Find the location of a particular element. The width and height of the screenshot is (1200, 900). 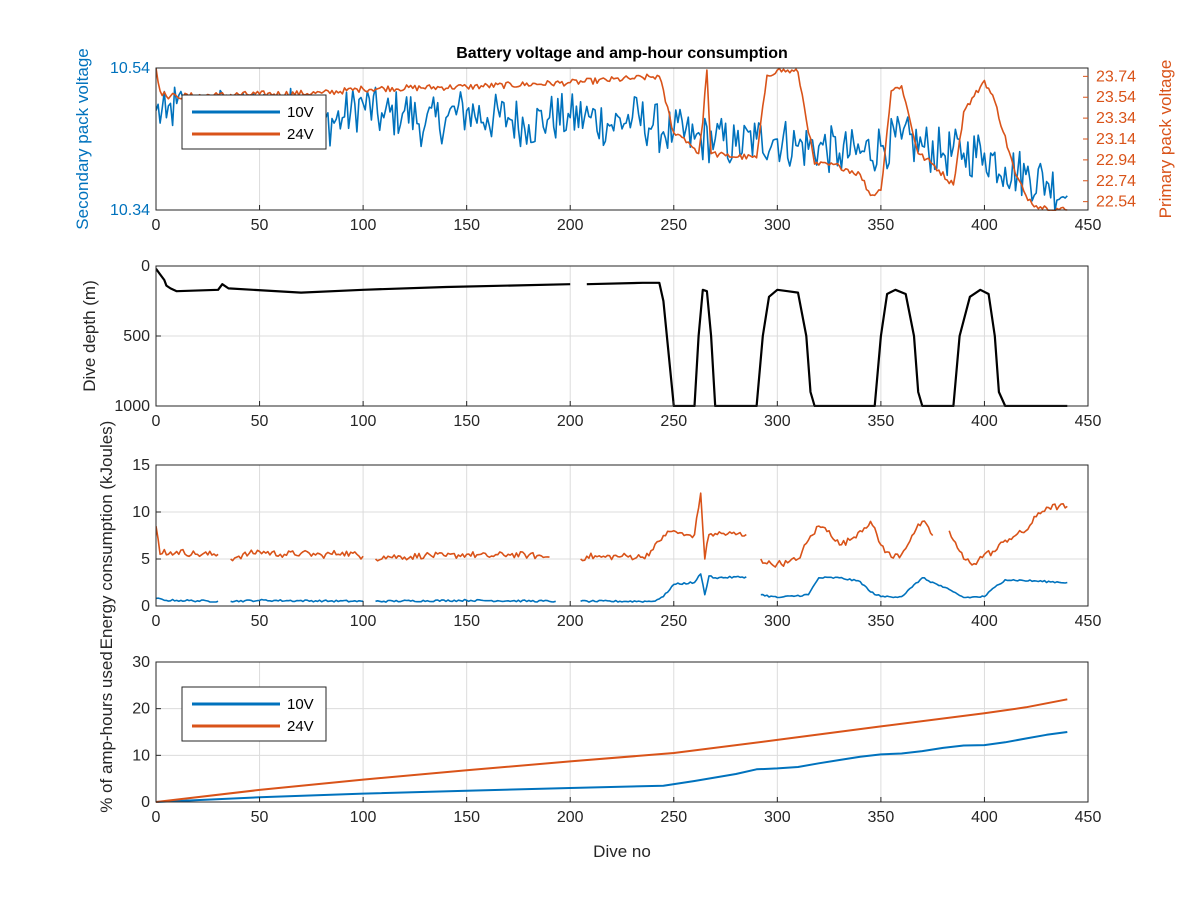

depth-x-tick-label: 0 is located at coordinates (156, 421).